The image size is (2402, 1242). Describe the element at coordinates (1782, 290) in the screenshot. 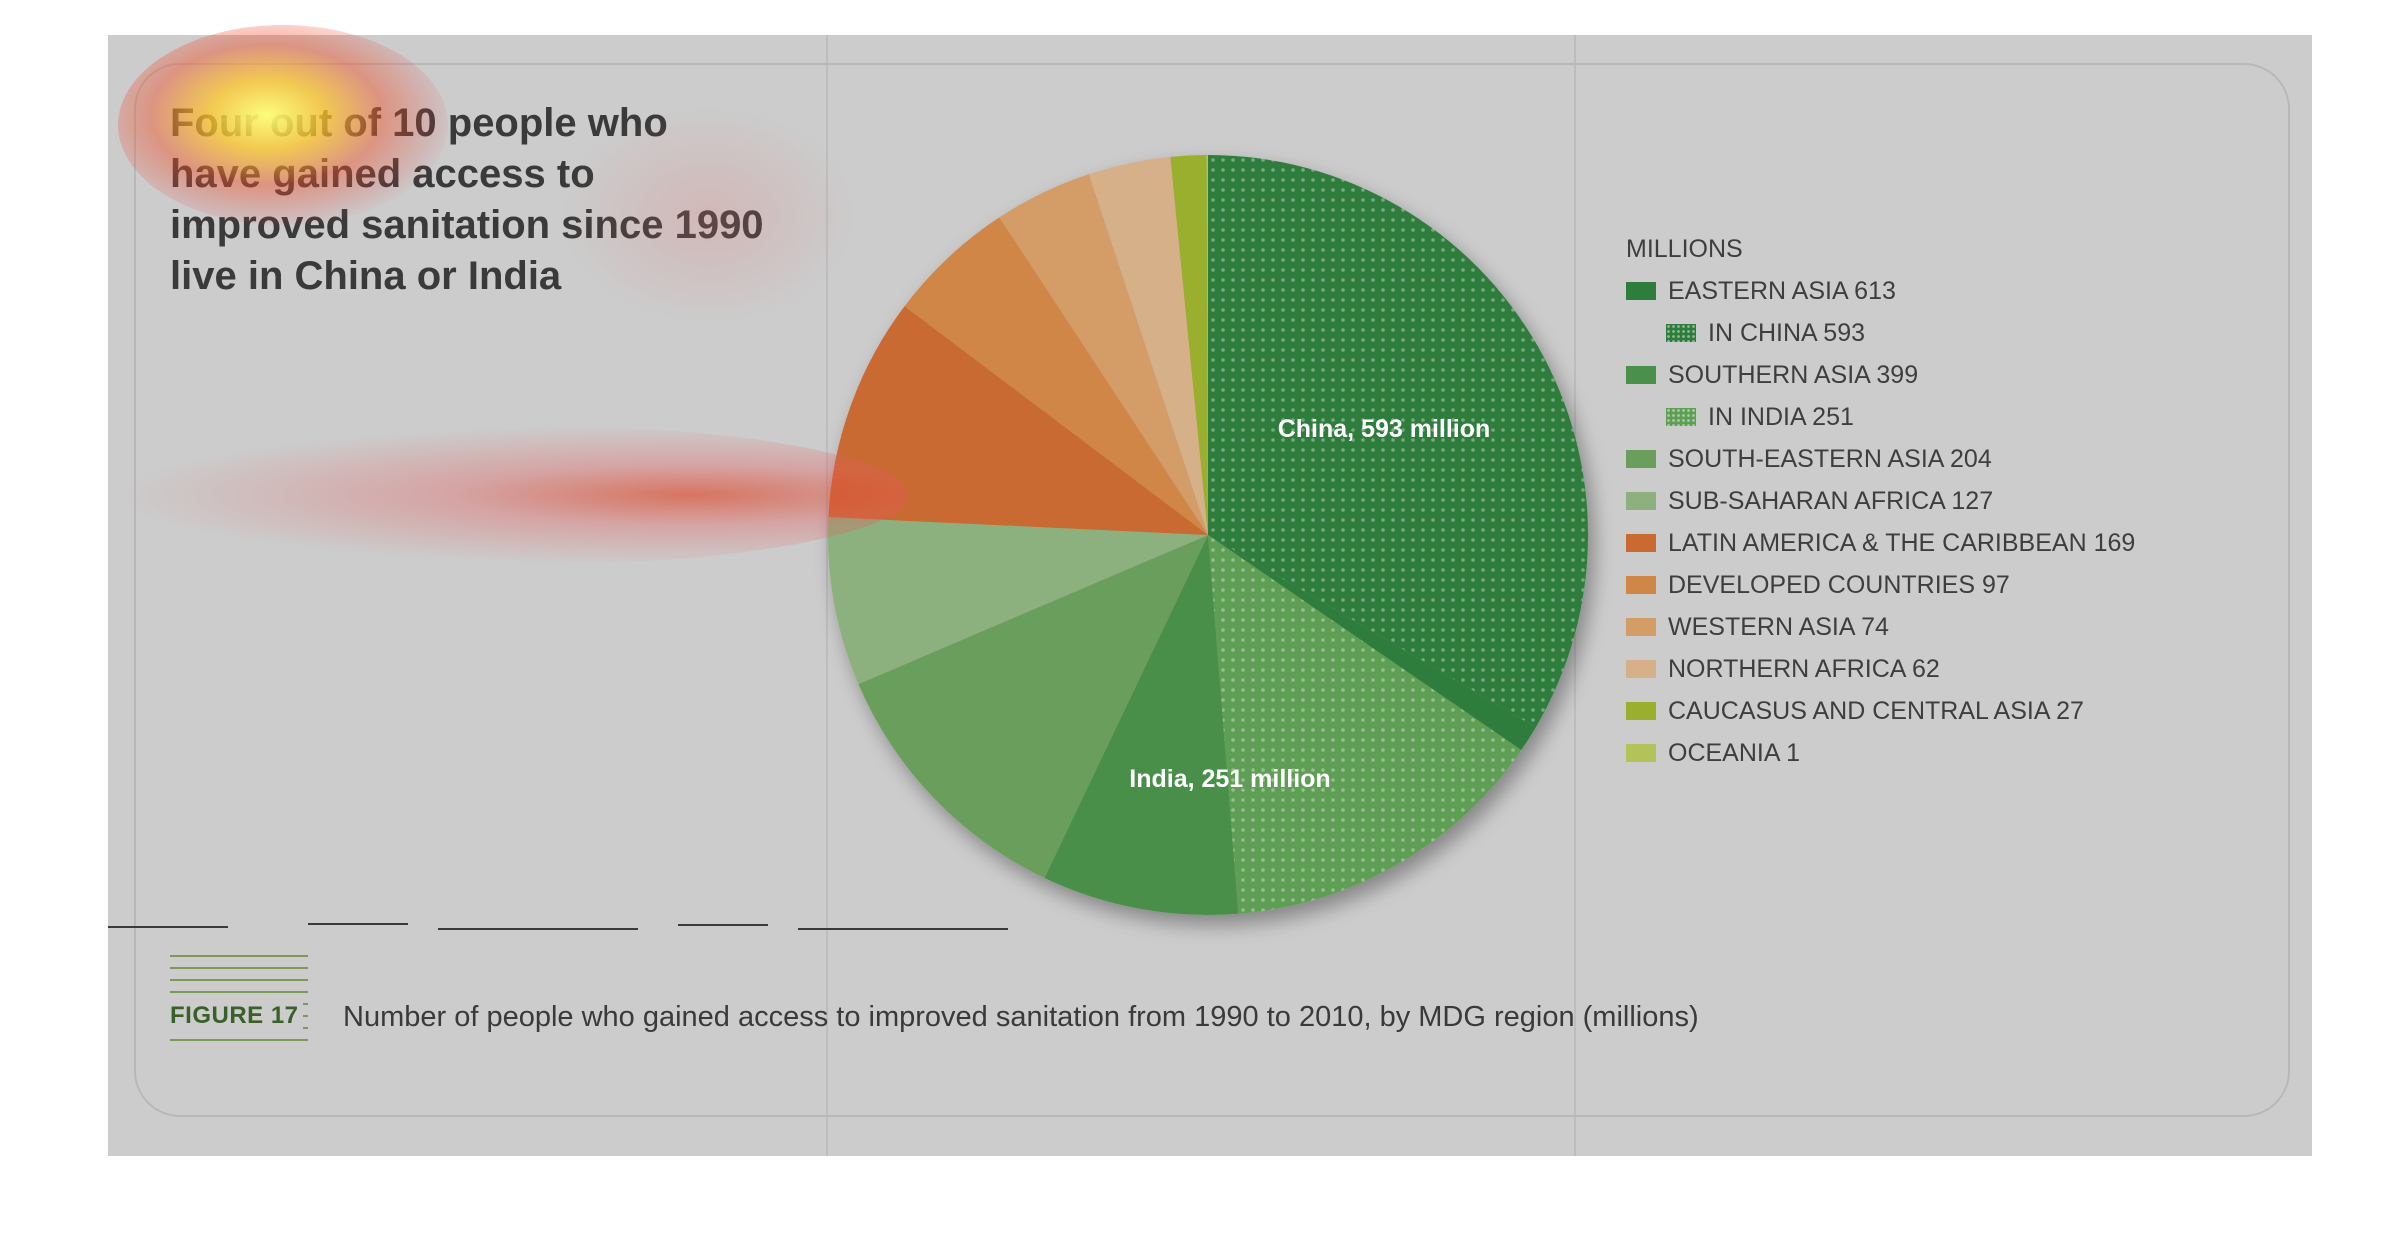

I see `legend-label: EASTERN ASIA 613` at that location.